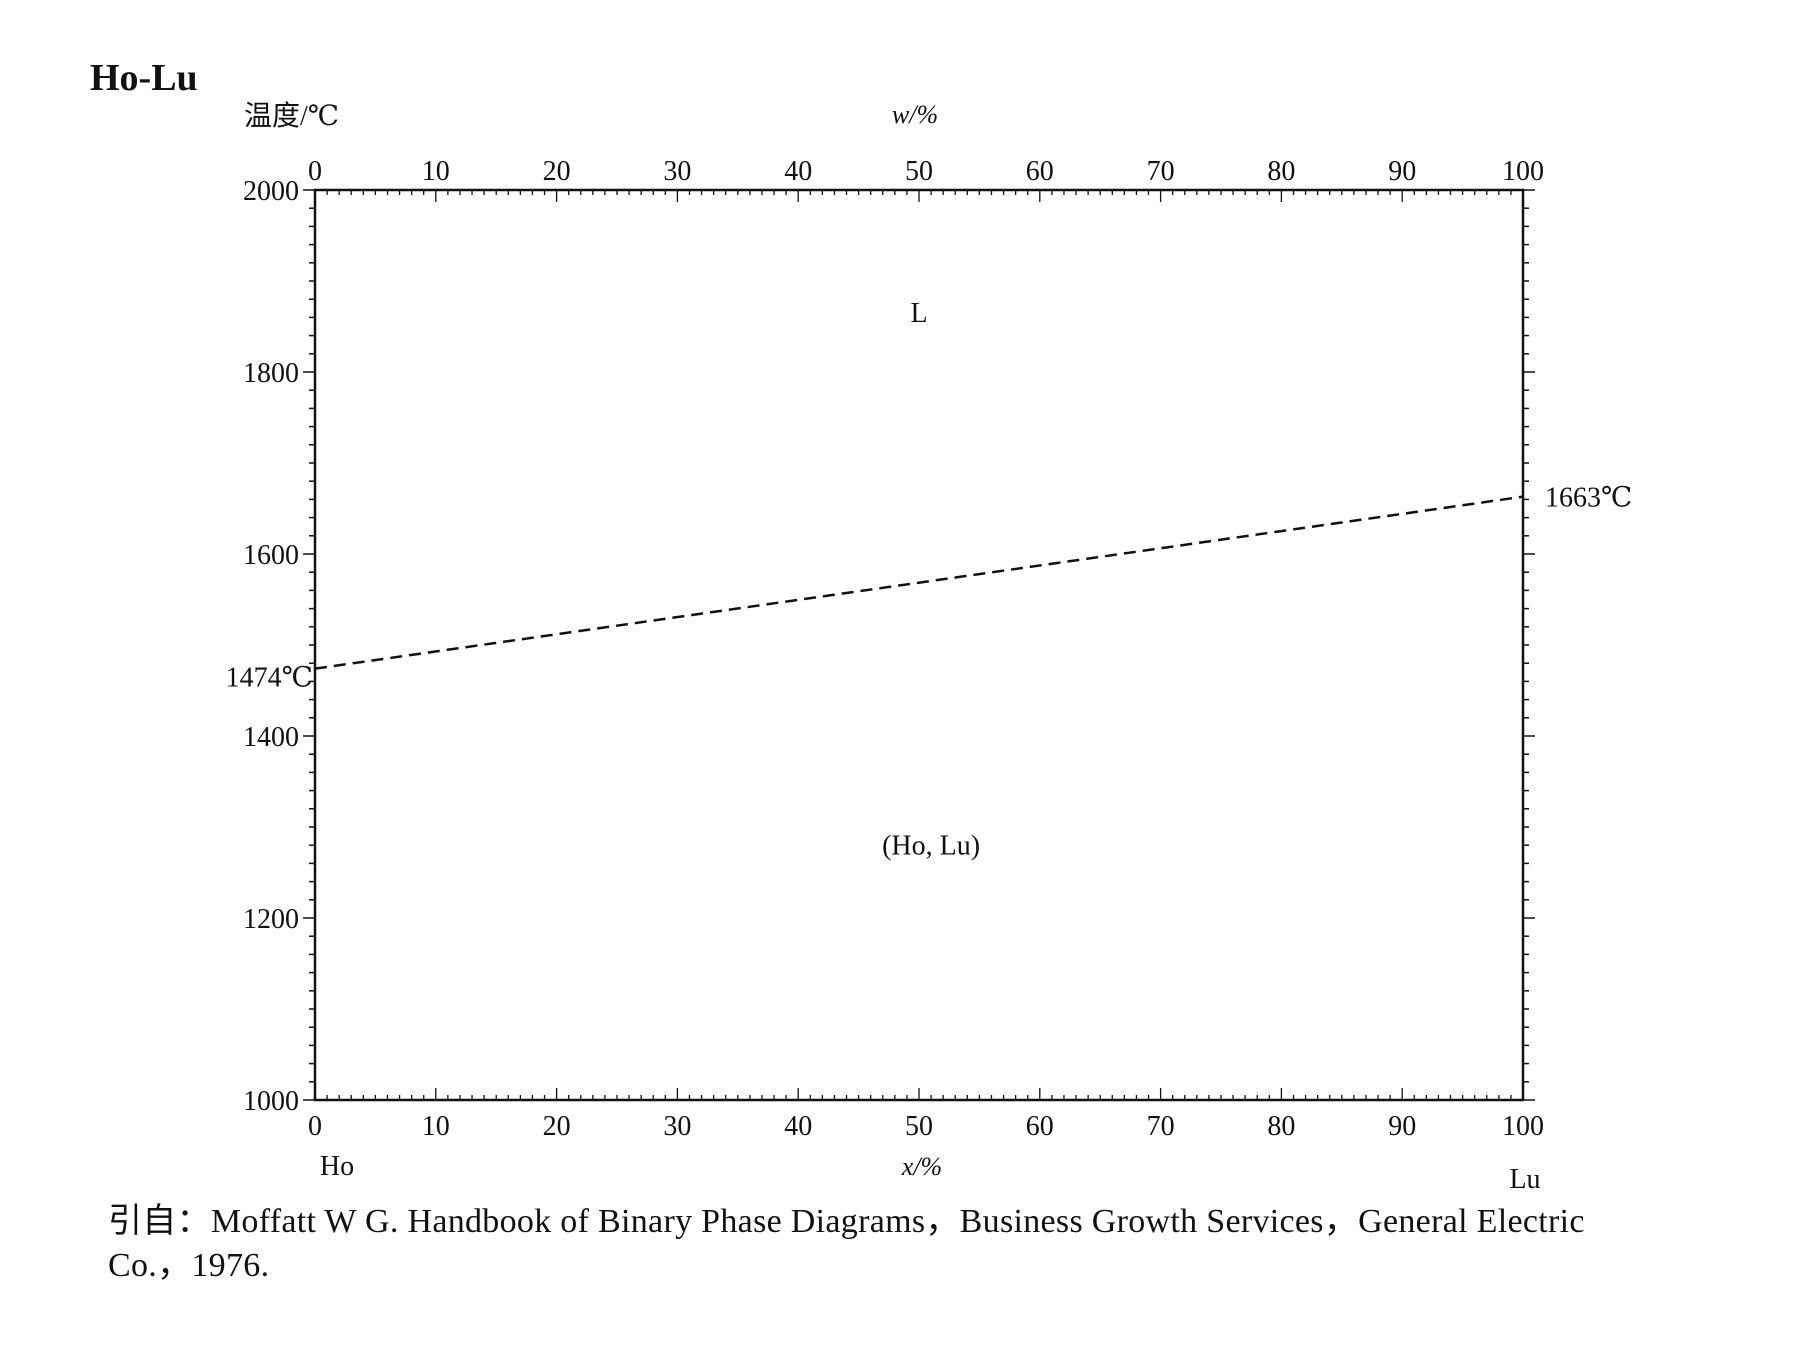  Describe the element at coordinates (919, 171) in the screenshot. I see `x-top-tick-label: 50` at that location.